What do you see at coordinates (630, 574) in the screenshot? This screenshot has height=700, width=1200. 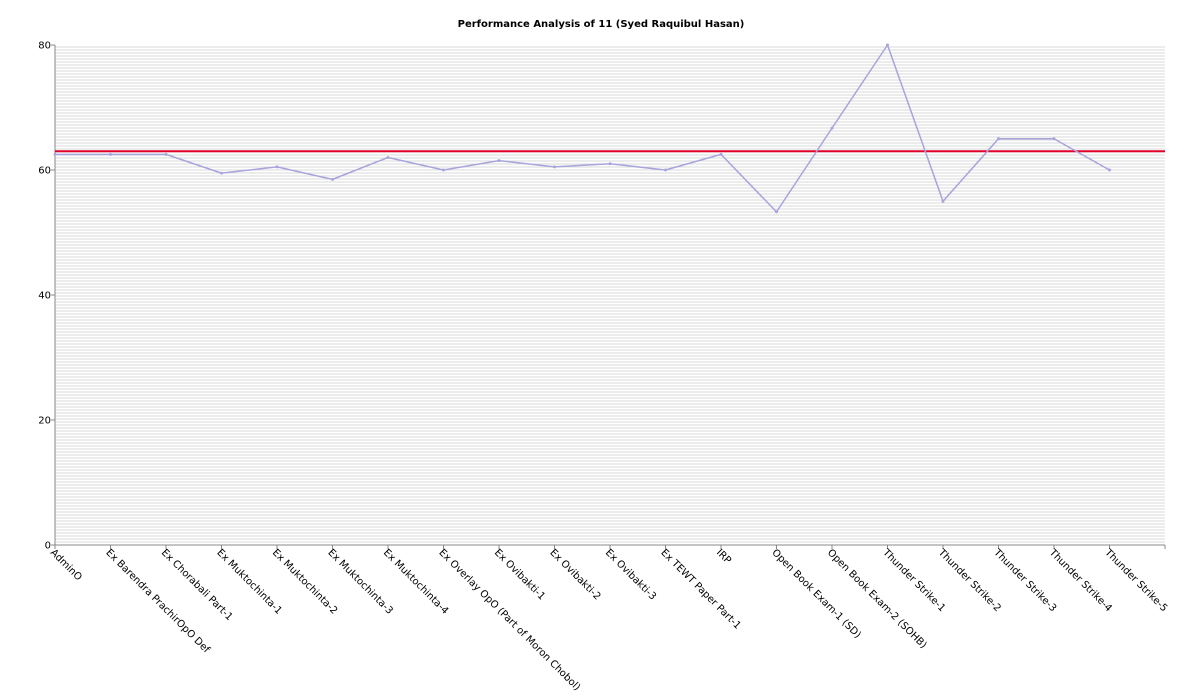 I see `x-tick-label: Ex Ovibakti-3` at bounding box center [630, 574].